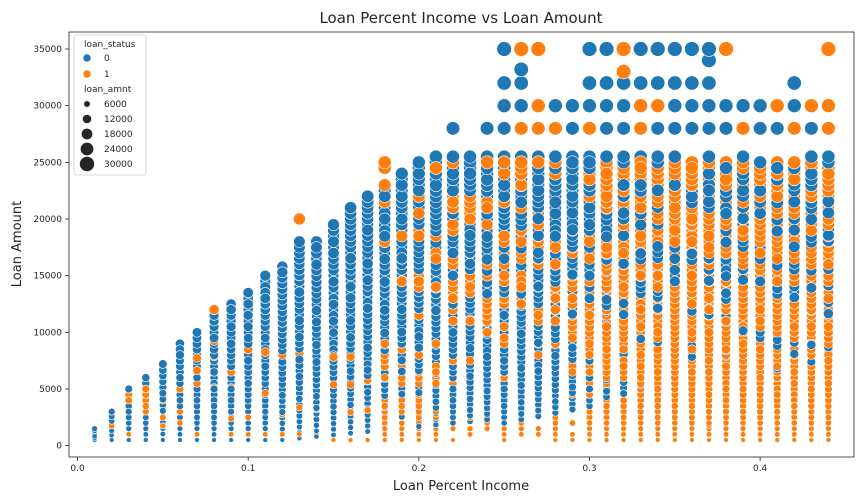 The image size is (864, 504). I want to click on legend-size-label-3: 24000, so click(118, 150).